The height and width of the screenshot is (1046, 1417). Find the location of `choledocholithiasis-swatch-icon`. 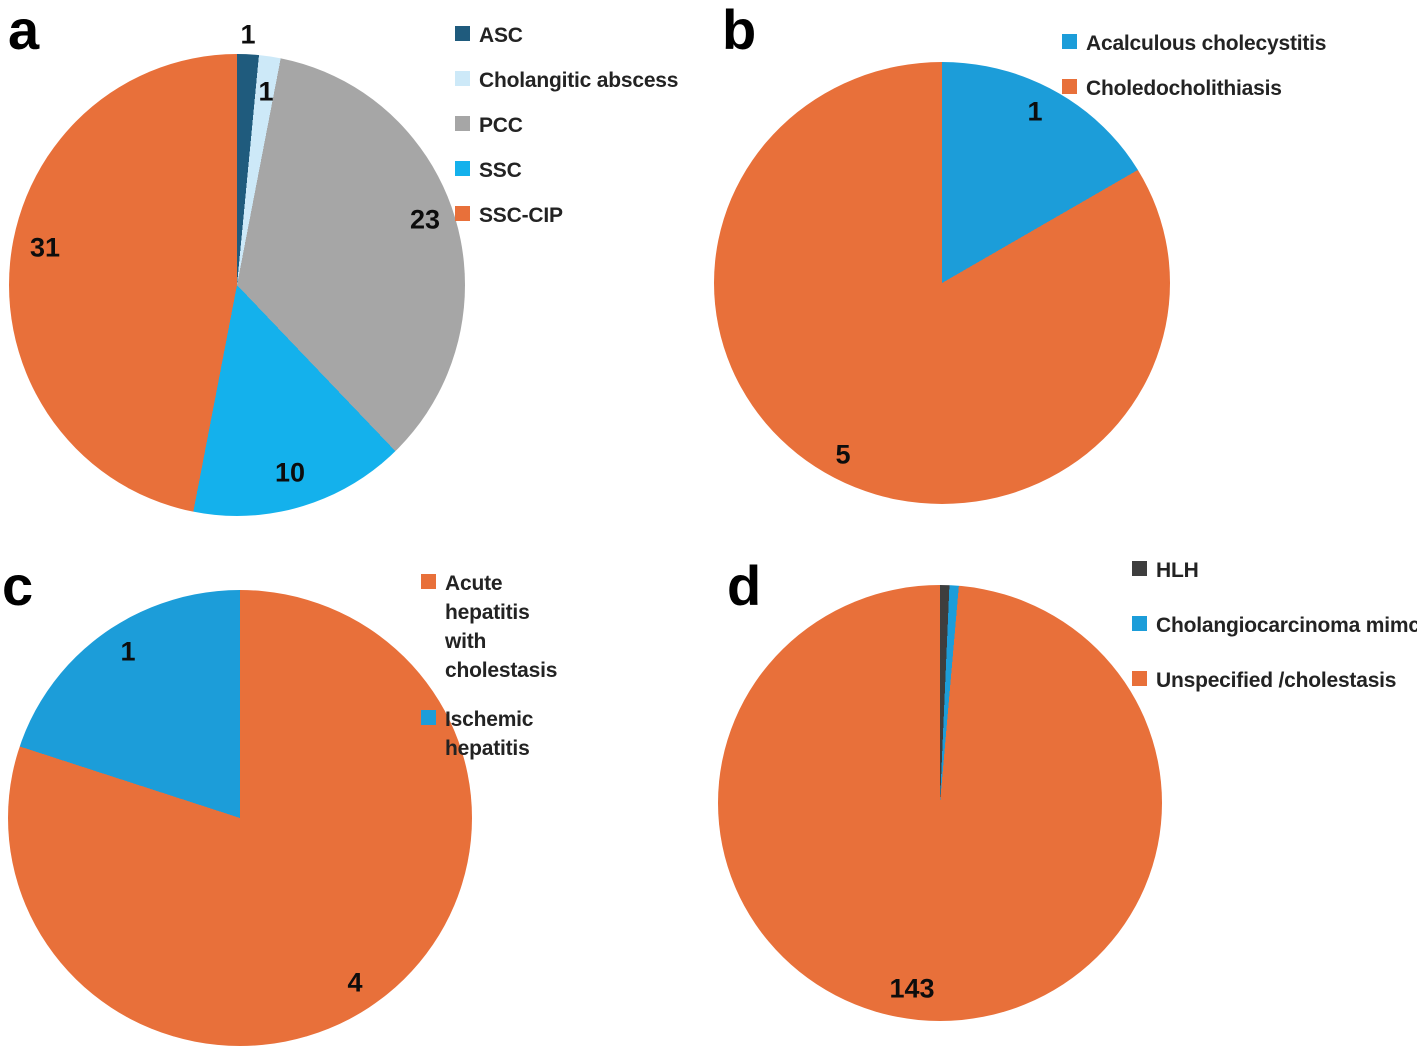

choledocholithiasis-swatch-icon is located at coordinates (1069, 86).